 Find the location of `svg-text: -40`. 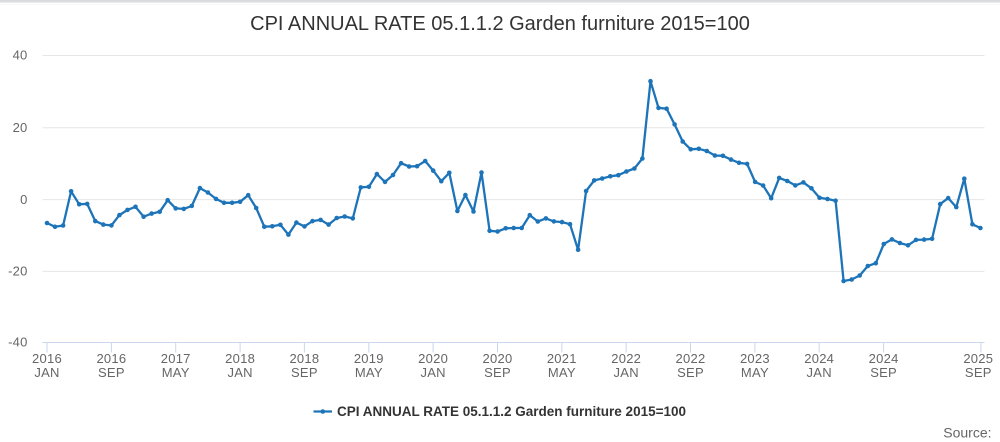

svg-text: -40 is located at coordinates (17, 342).